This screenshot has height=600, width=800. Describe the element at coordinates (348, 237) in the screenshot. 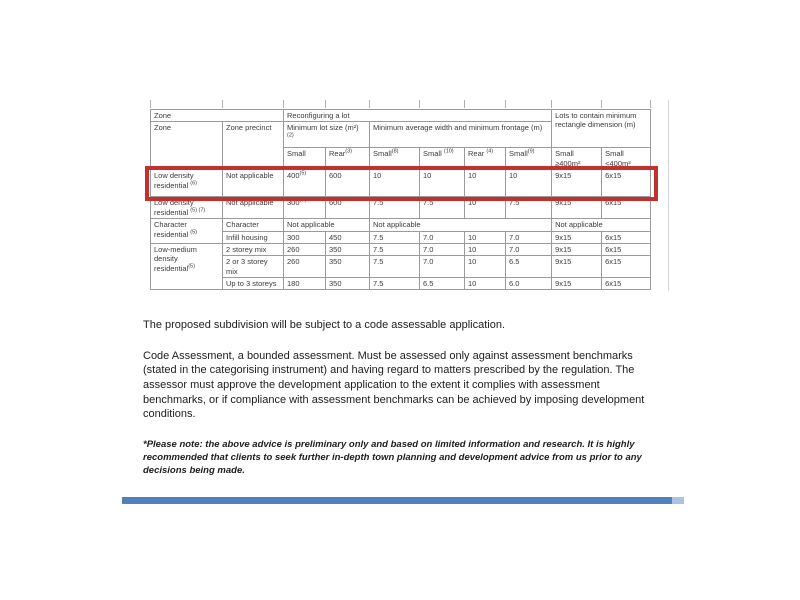

I see `value-cell: 450` at that location.